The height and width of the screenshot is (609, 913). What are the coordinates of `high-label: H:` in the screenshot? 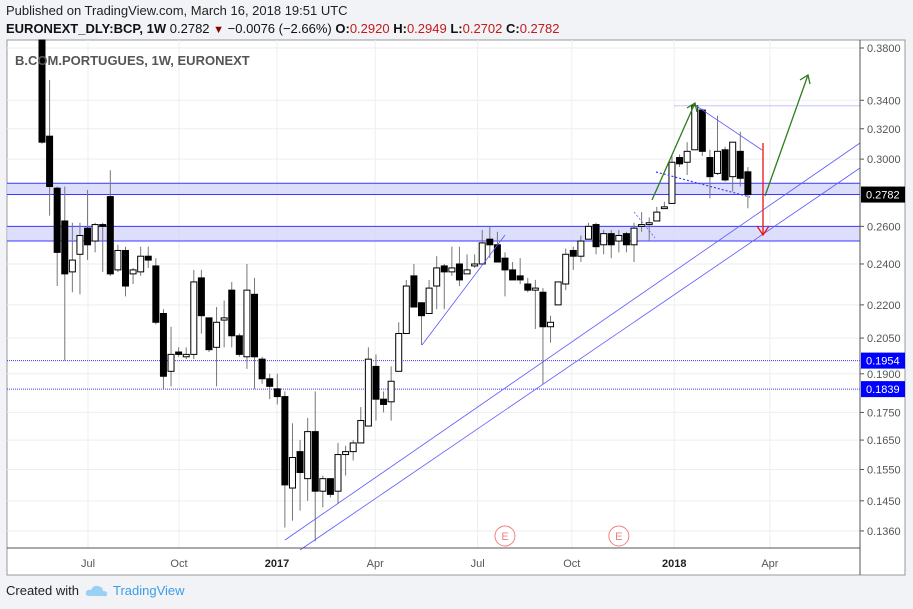 It's located at (400, 28).